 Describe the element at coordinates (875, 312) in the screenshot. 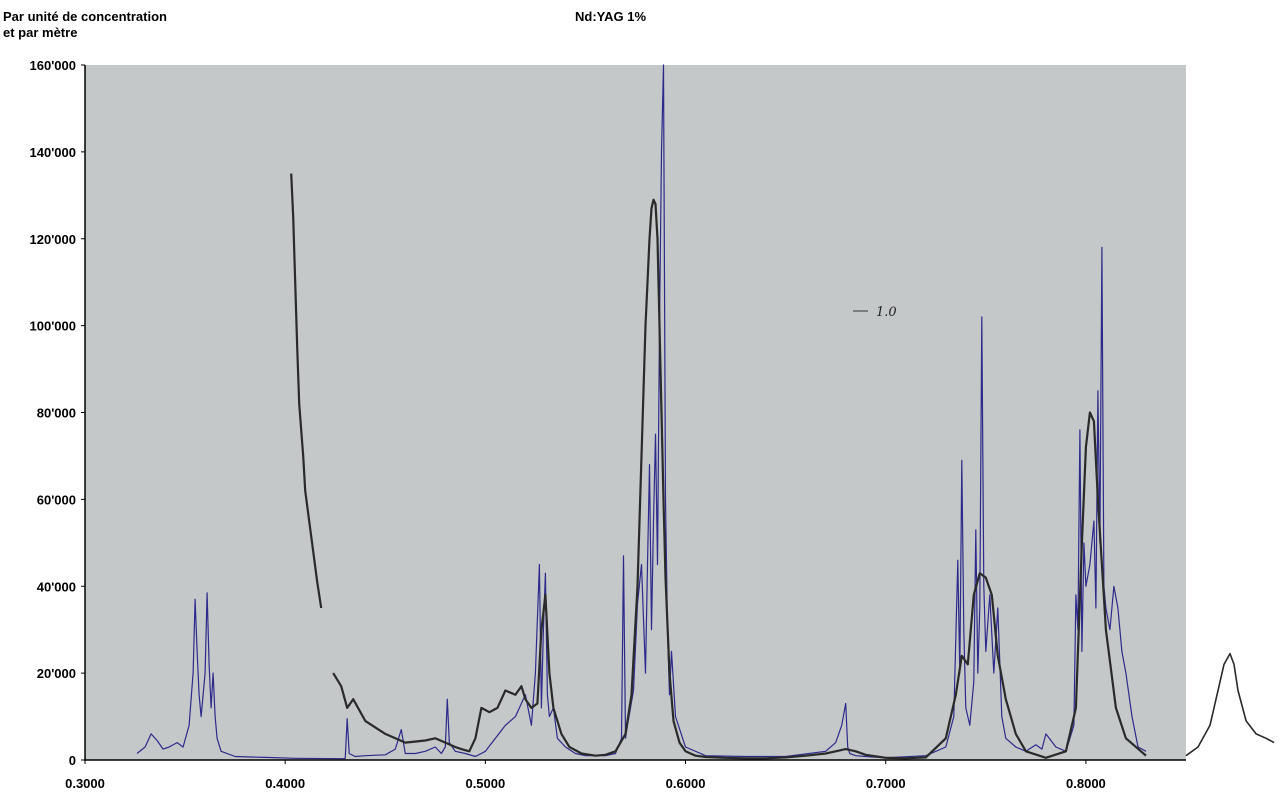

I see `annotation-layer: 1.0` at that location.